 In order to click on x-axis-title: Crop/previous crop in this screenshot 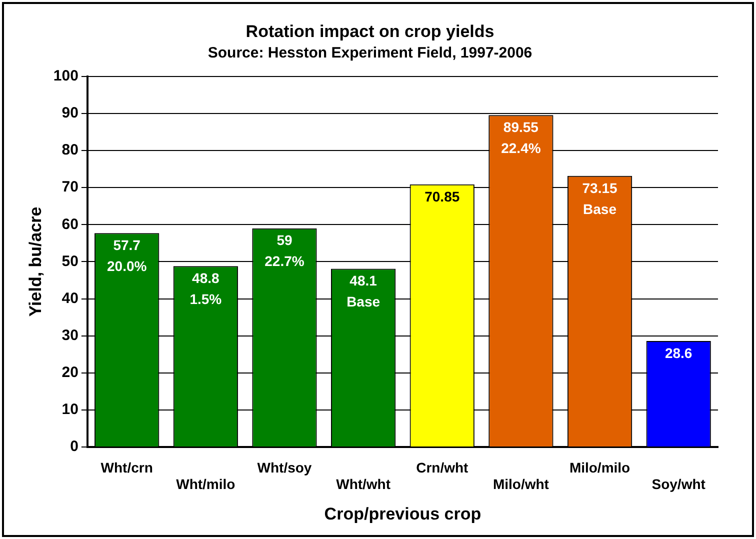, I will do `click(403, 514)`.